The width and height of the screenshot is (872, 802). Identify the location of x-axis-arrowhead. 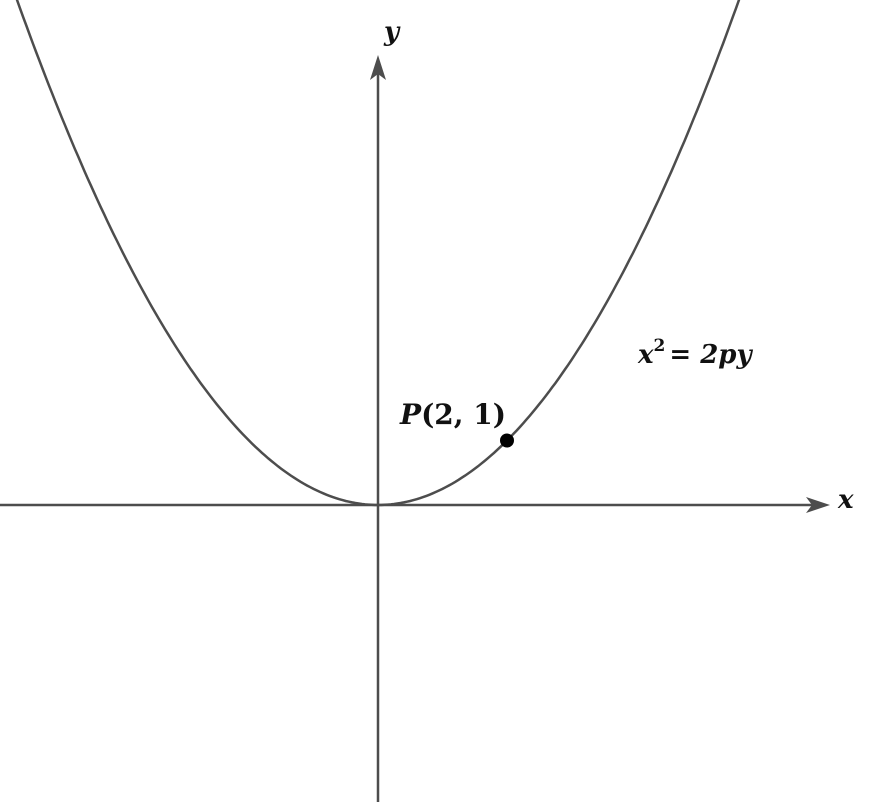
(818, 505).